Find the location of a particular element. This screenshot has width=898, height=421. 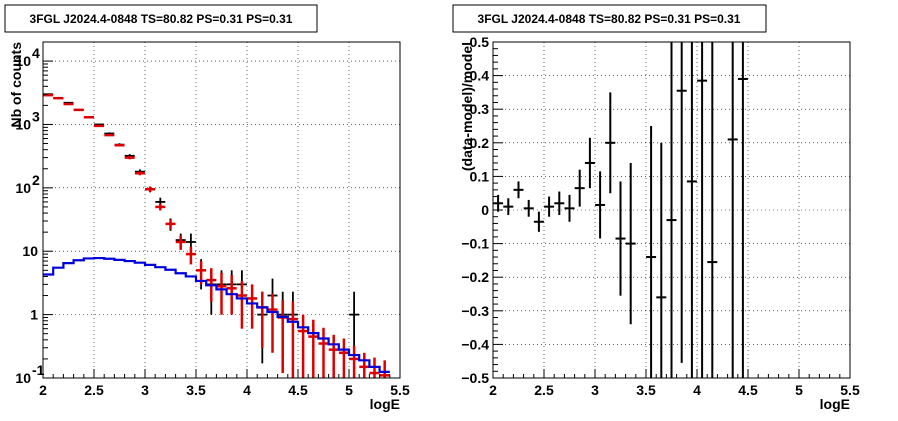

right-y-tick-label: −0.5 is located at coordinates (475, 378).